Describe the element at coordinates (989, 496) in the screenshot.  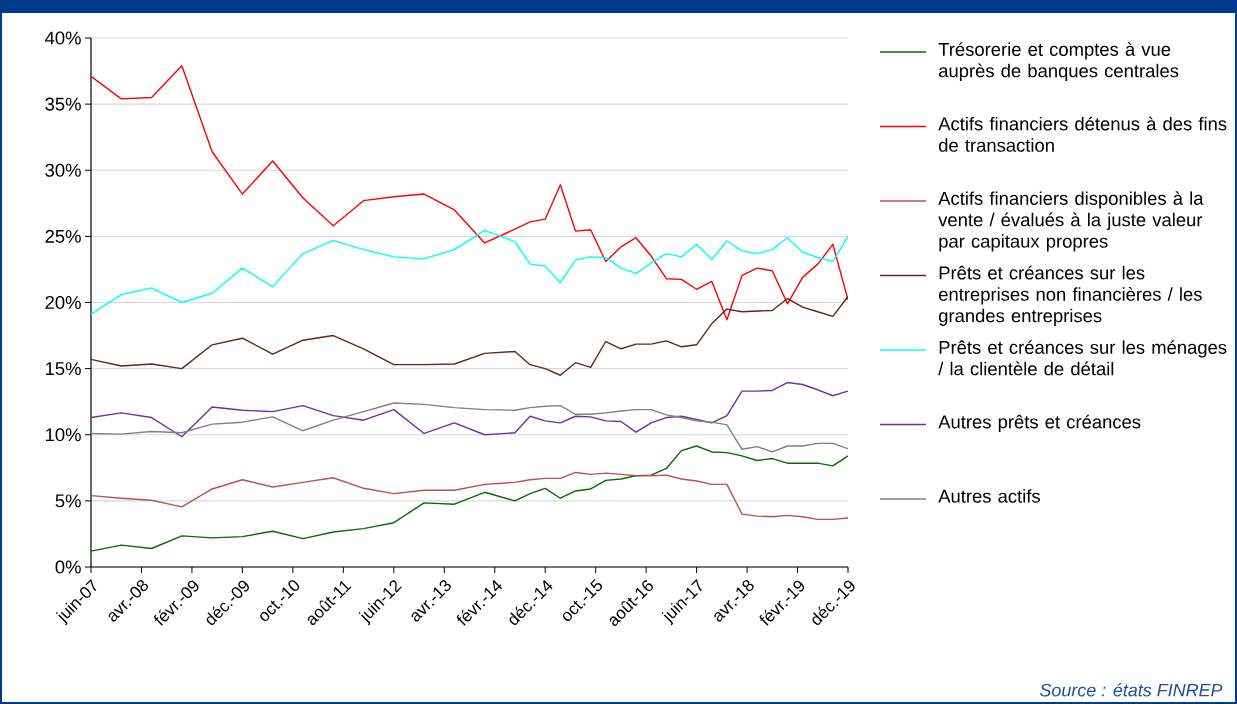
I see `legend-label: Autres actifs` at that location.